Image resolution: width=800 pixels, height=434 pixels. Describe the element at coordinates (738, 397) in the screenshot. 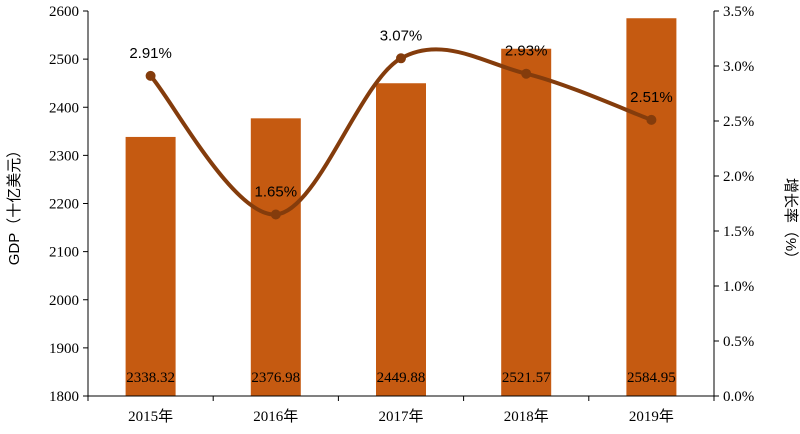

I see `right-tick-label: 0.0%` at that location.